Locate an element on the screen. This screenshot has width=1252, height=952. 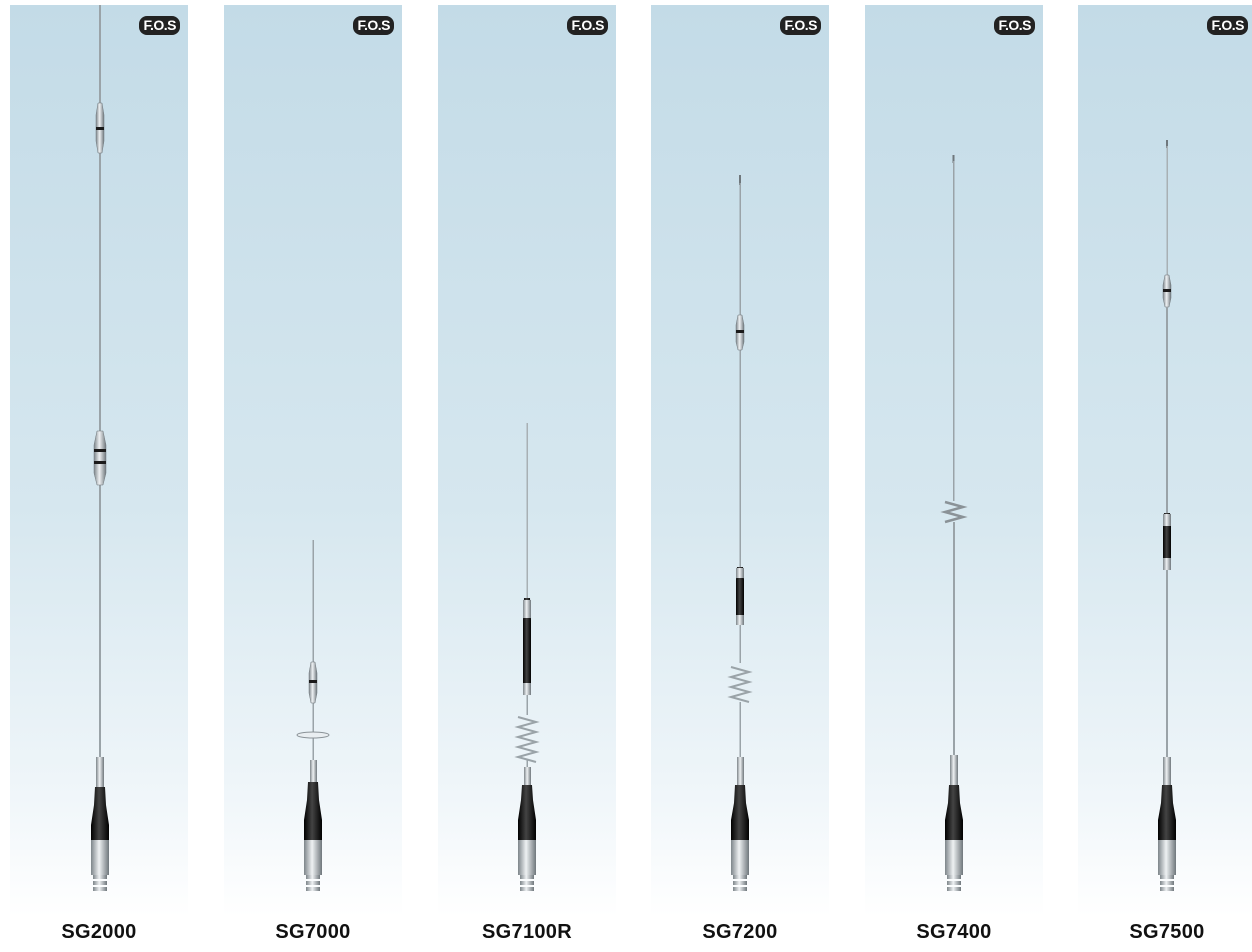
product-panel-sg2000: F.O.S is located at coordinates (99, 461).